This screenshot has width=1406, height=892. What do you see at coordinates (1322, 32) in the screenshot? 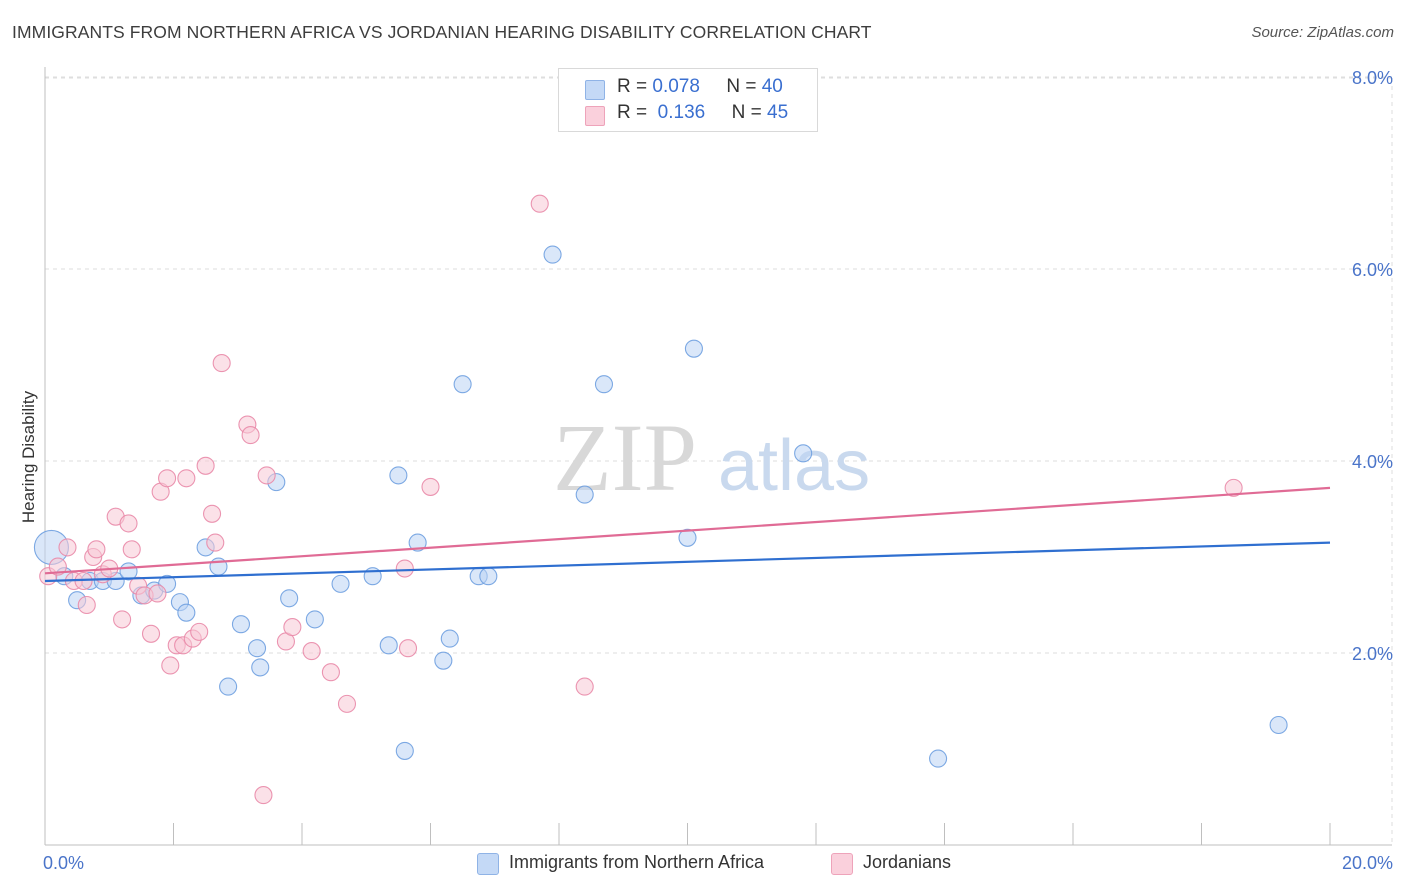
I see `source-credit: Source: ZipAtlas.com` at bounding box center [1322, 32].